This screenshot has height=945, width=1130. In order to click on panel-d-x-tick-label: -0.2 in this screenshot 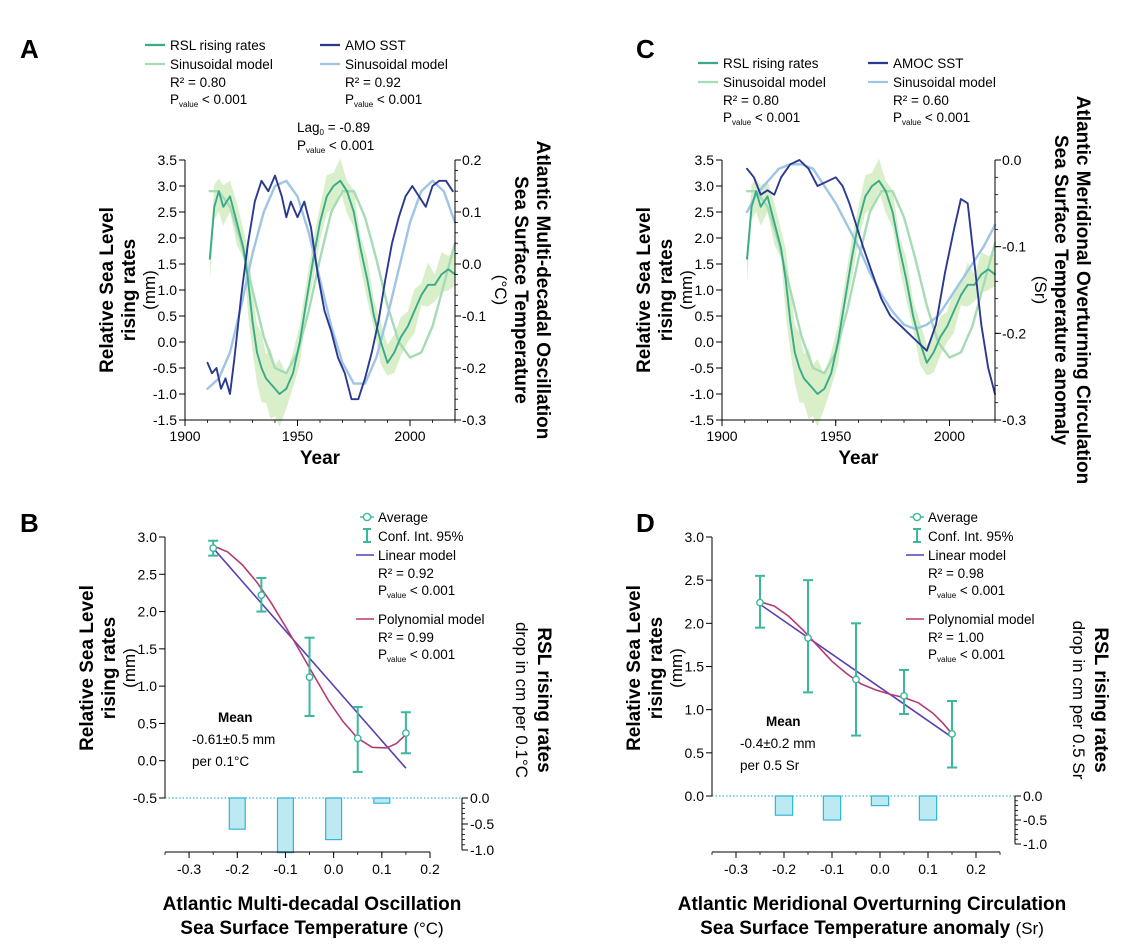, I will do `click(784, 869)`.